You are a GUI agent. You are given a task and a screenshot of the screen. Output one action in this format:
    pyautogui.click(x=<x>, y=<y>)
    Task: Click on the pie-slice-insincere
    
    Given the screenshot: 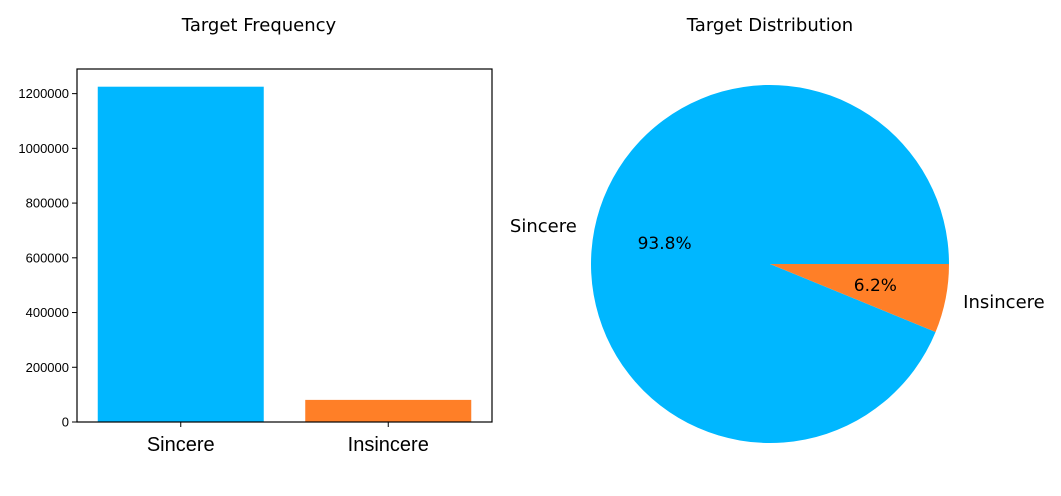 What is the action you would take?
    pyautogui.click(x=859, y=298)
    